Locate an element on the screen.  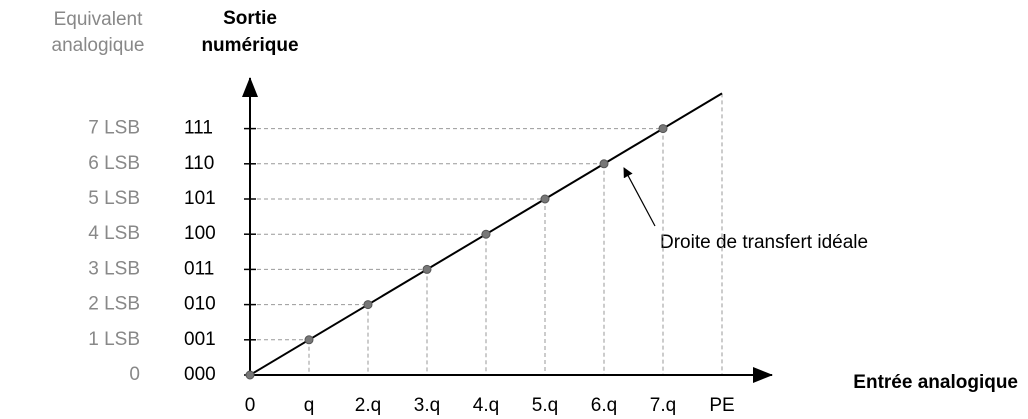
level-equivalent: 7 LSB is located at coordinates (114, 128).